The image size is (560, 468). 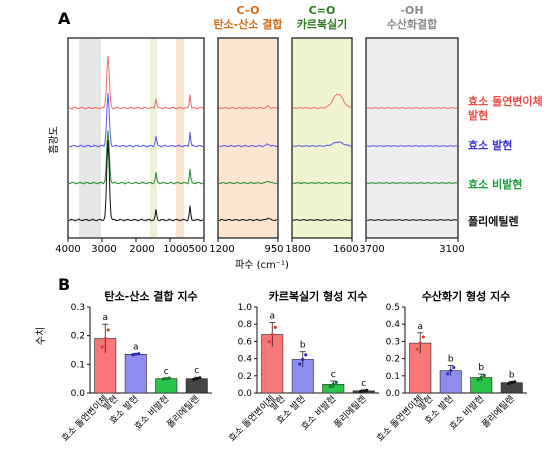 I want to click on sig-letter-1-0: a, so click(x=272, y=316).